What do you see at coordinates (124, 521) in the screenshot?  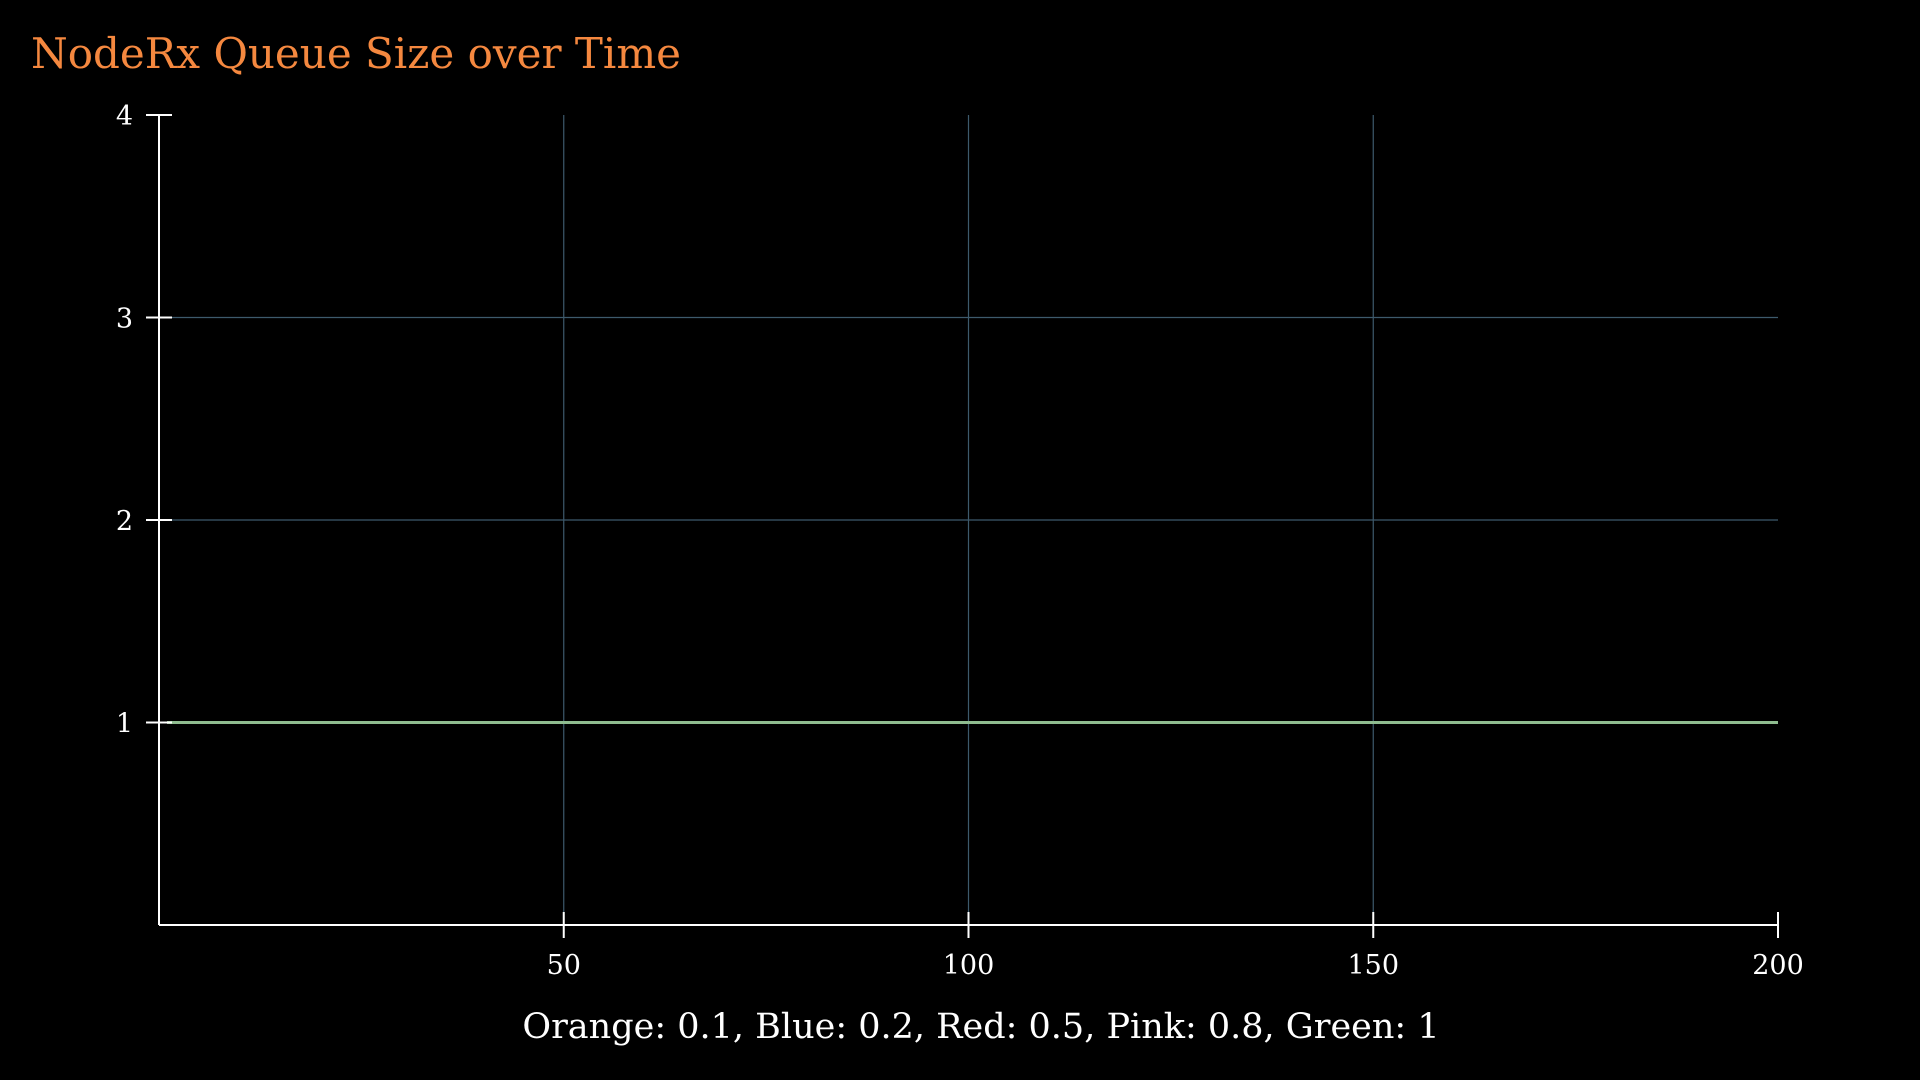 I see `y-tick-label: 2` at bounding box center [124, 521].